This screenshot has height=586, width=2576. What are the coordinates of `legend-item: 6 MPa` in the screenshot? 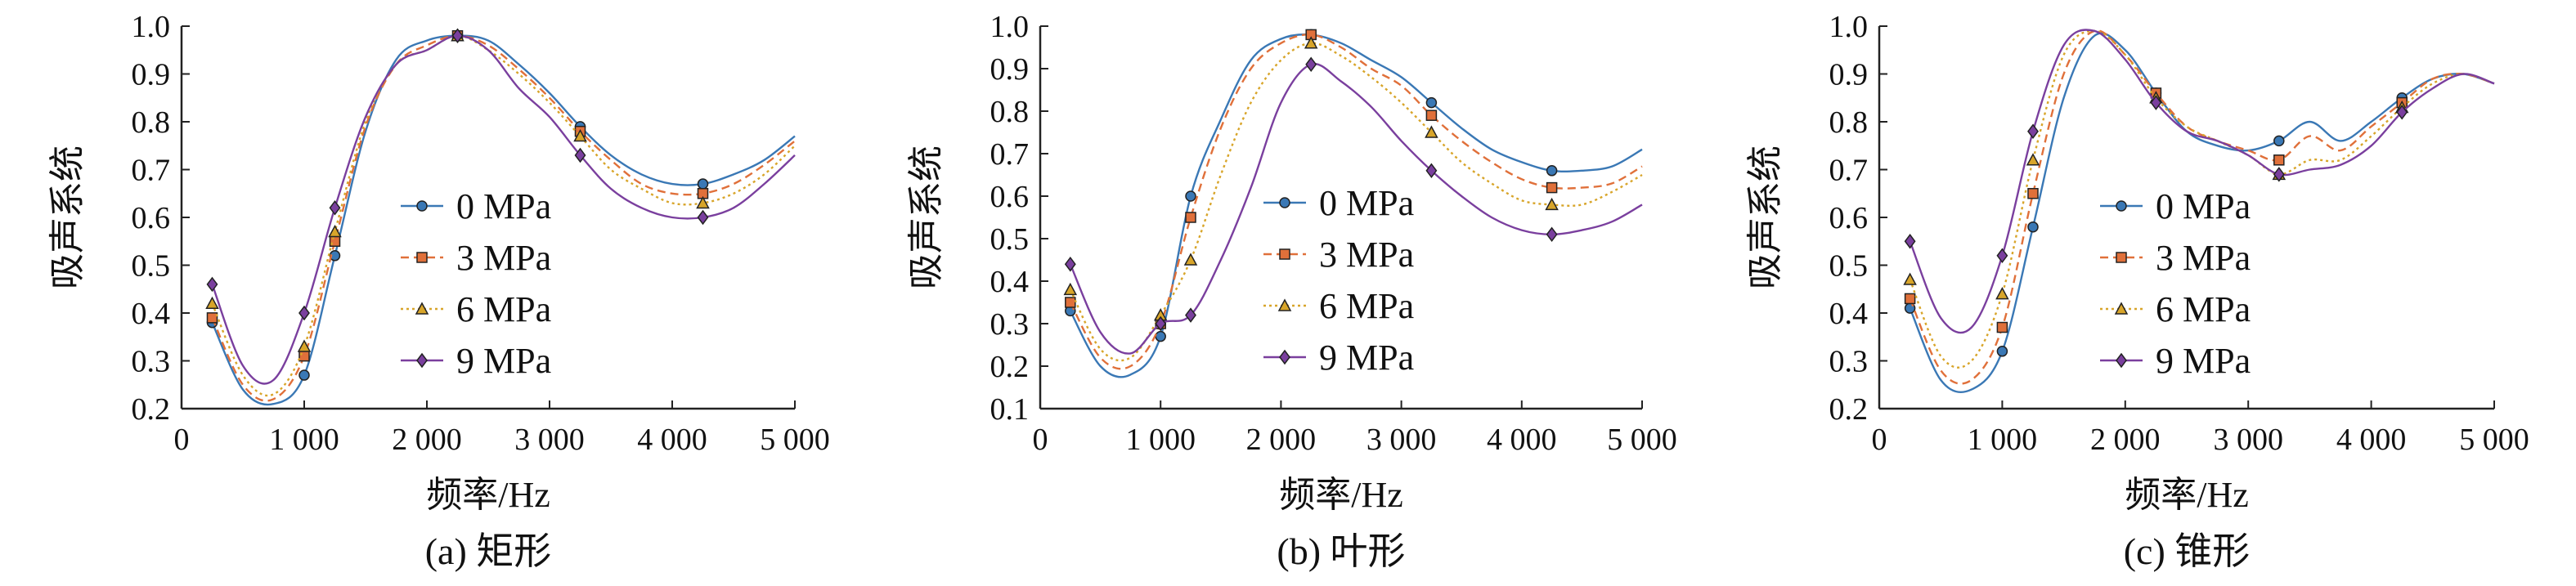 It's located at (1338, 306).